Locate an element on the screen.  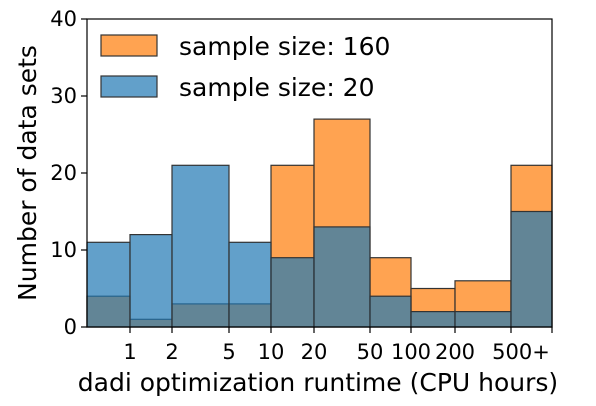
y-tick-label: 30 is located at coordinates (63, 96).